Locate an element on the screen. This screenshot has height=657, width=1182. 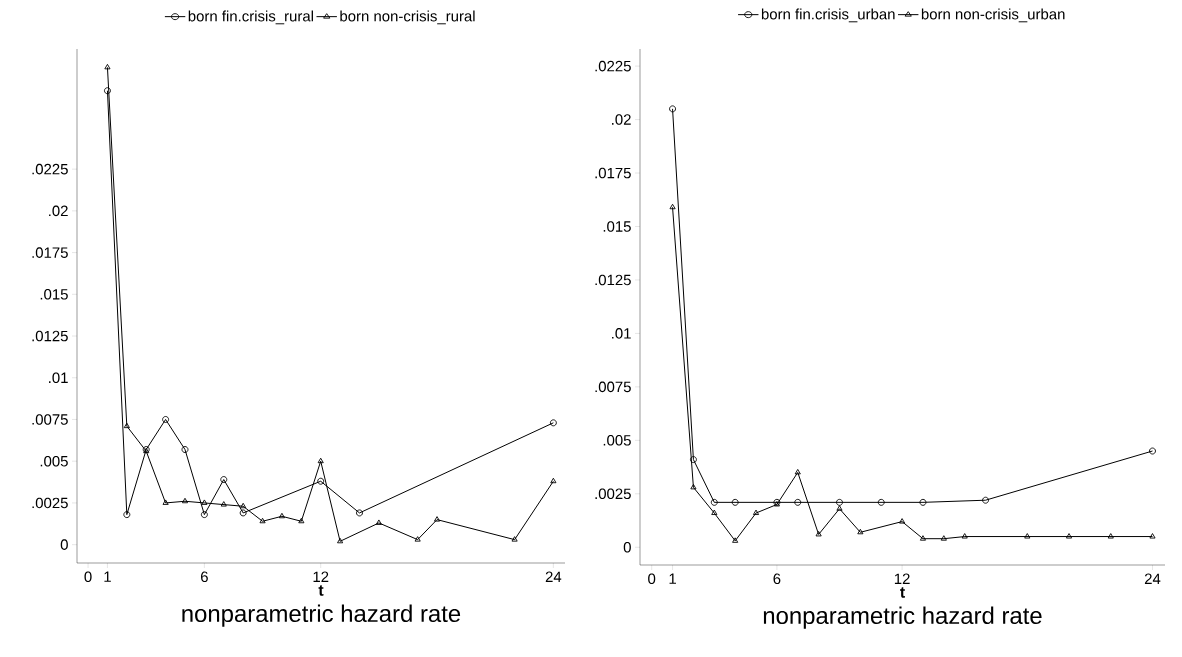
legend-label: born fin.crisis_rural is located at coordinates (250, 17).